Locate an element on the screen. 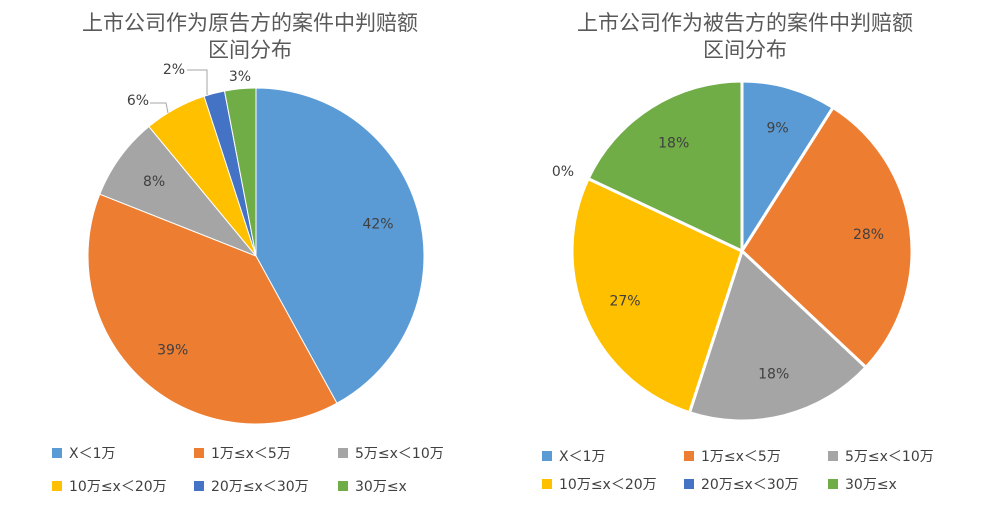 The image size is (990, 508). data-label: 0% is located at coordinates (563, 172).